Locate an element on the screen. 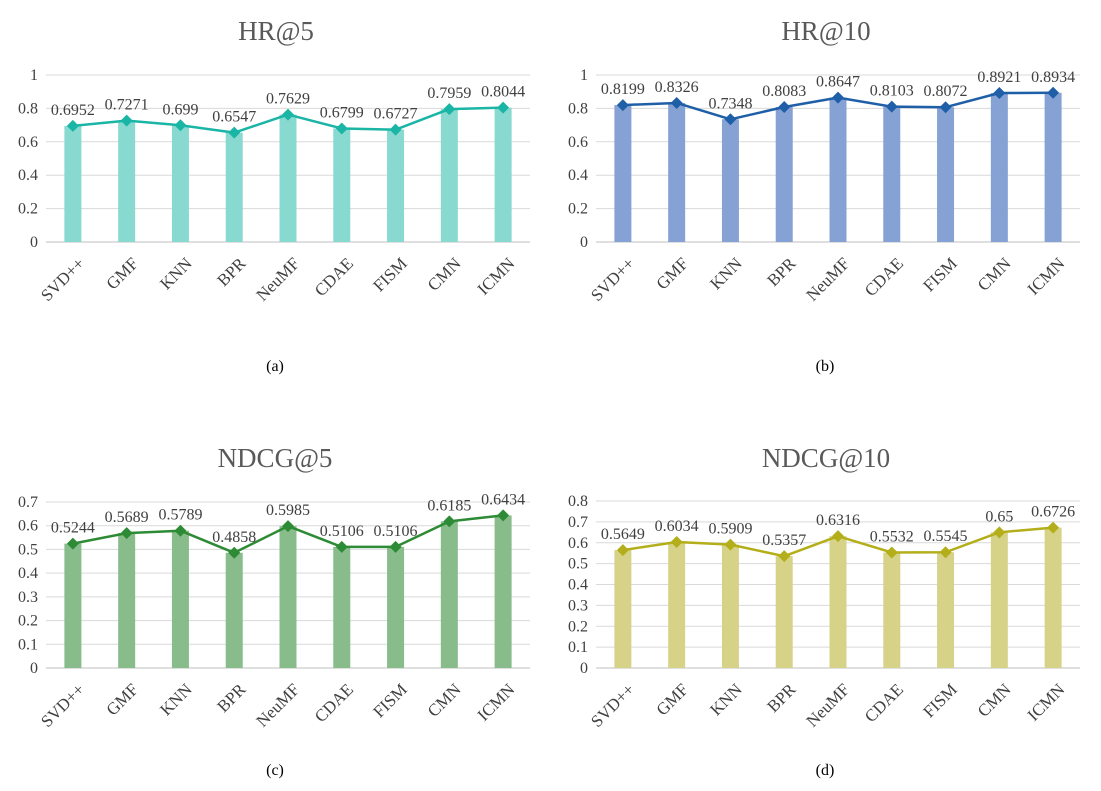 The image size is (1101, 791). y-tick-label: 0.3 is located at coordinates (28, 597).